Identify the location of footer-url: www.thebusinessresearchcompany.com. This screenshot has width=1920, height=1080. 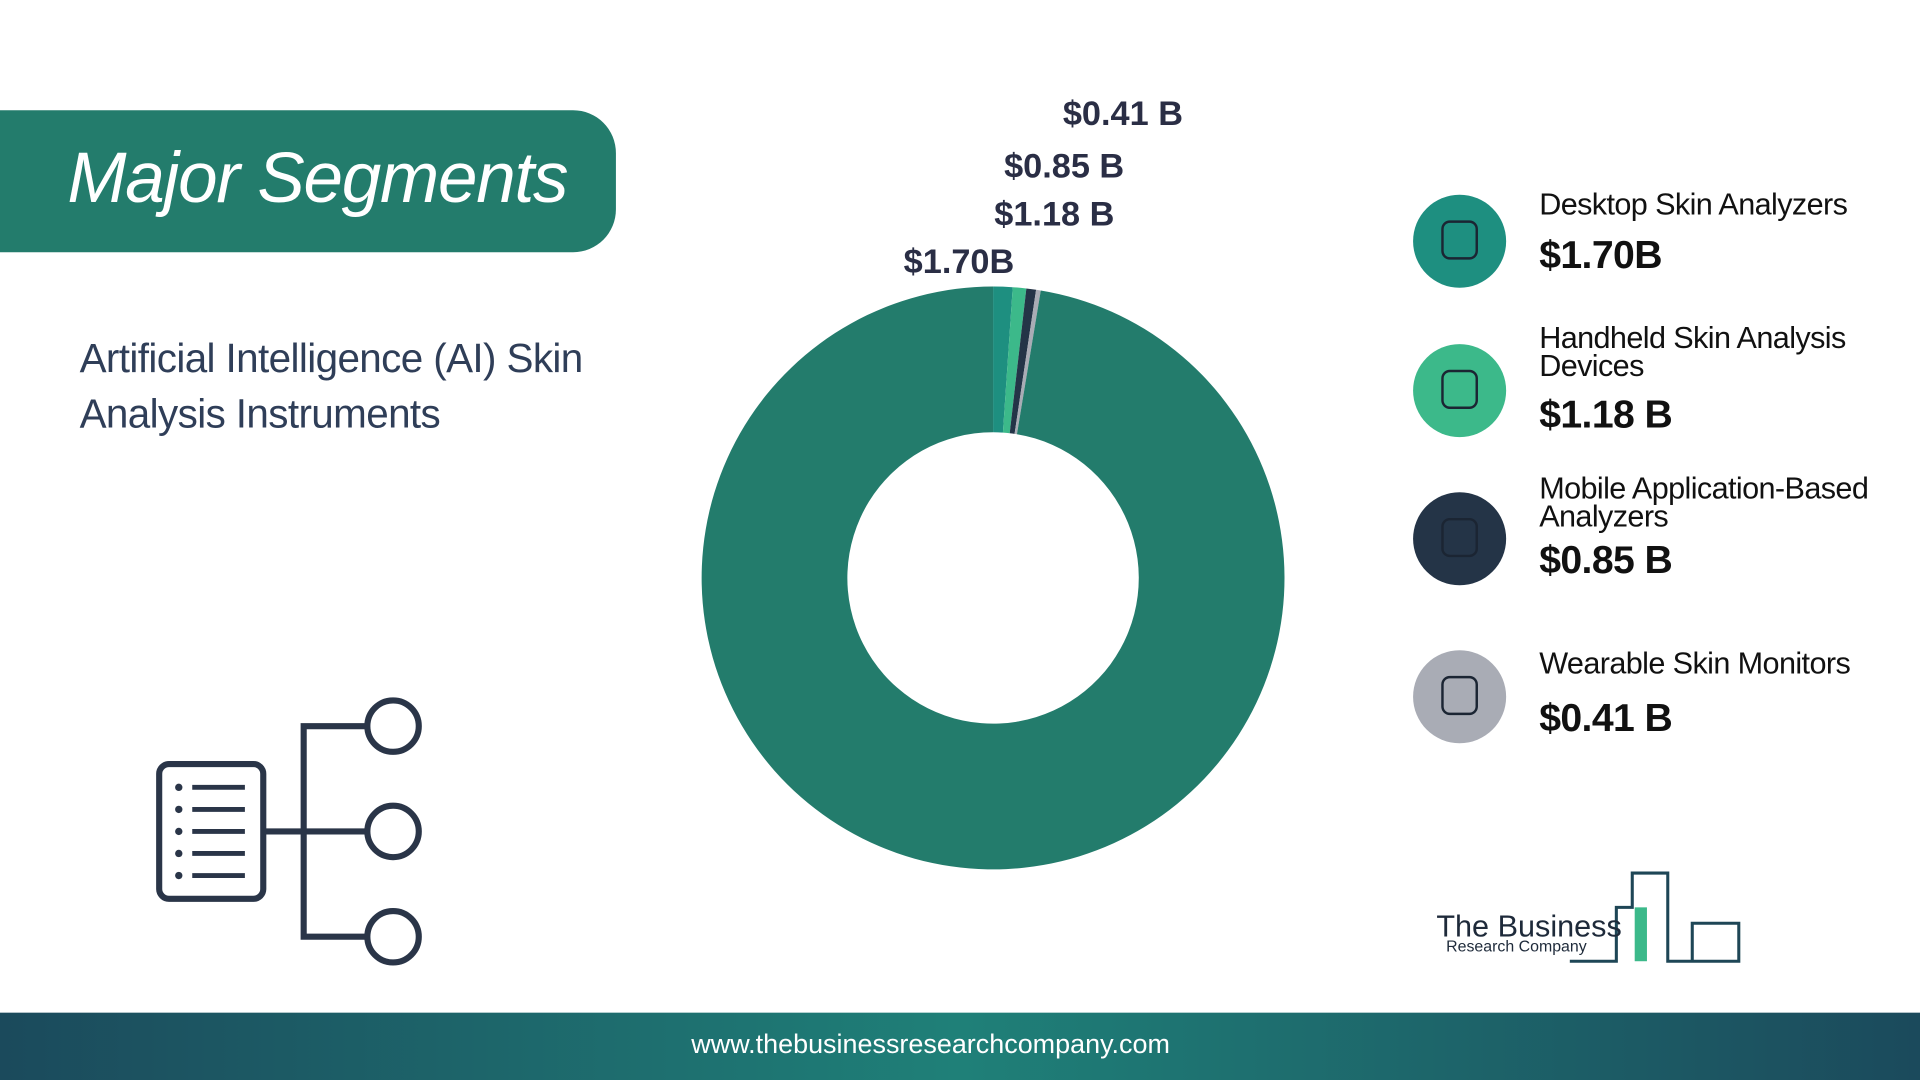
(930, 1044).